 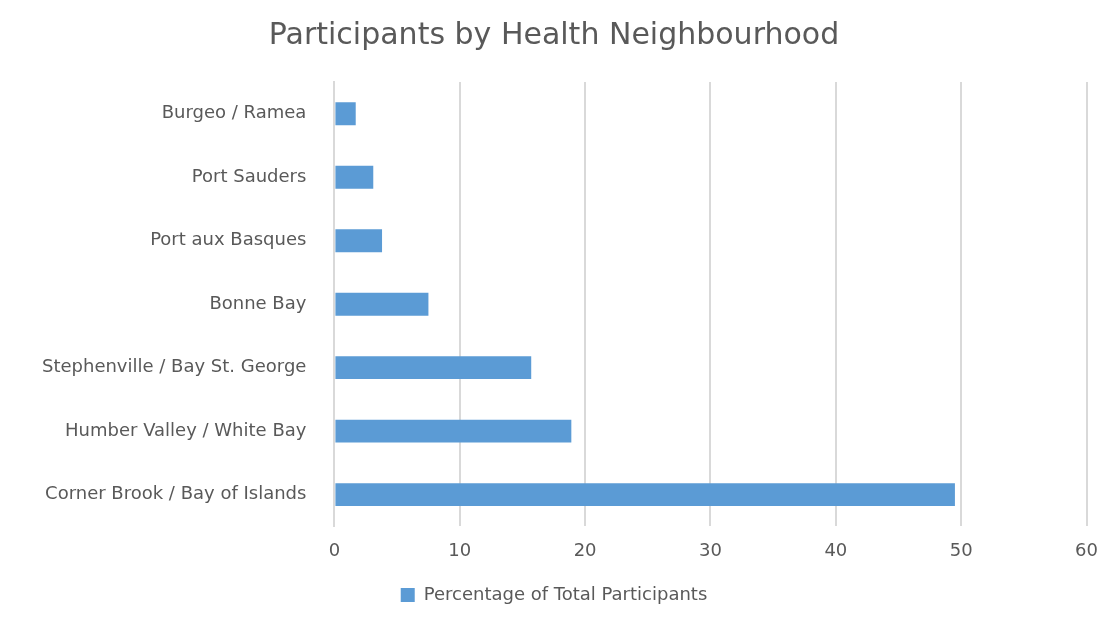 I want to click on y-tick-label: Bonne Bay, so click(x=258, y=302).